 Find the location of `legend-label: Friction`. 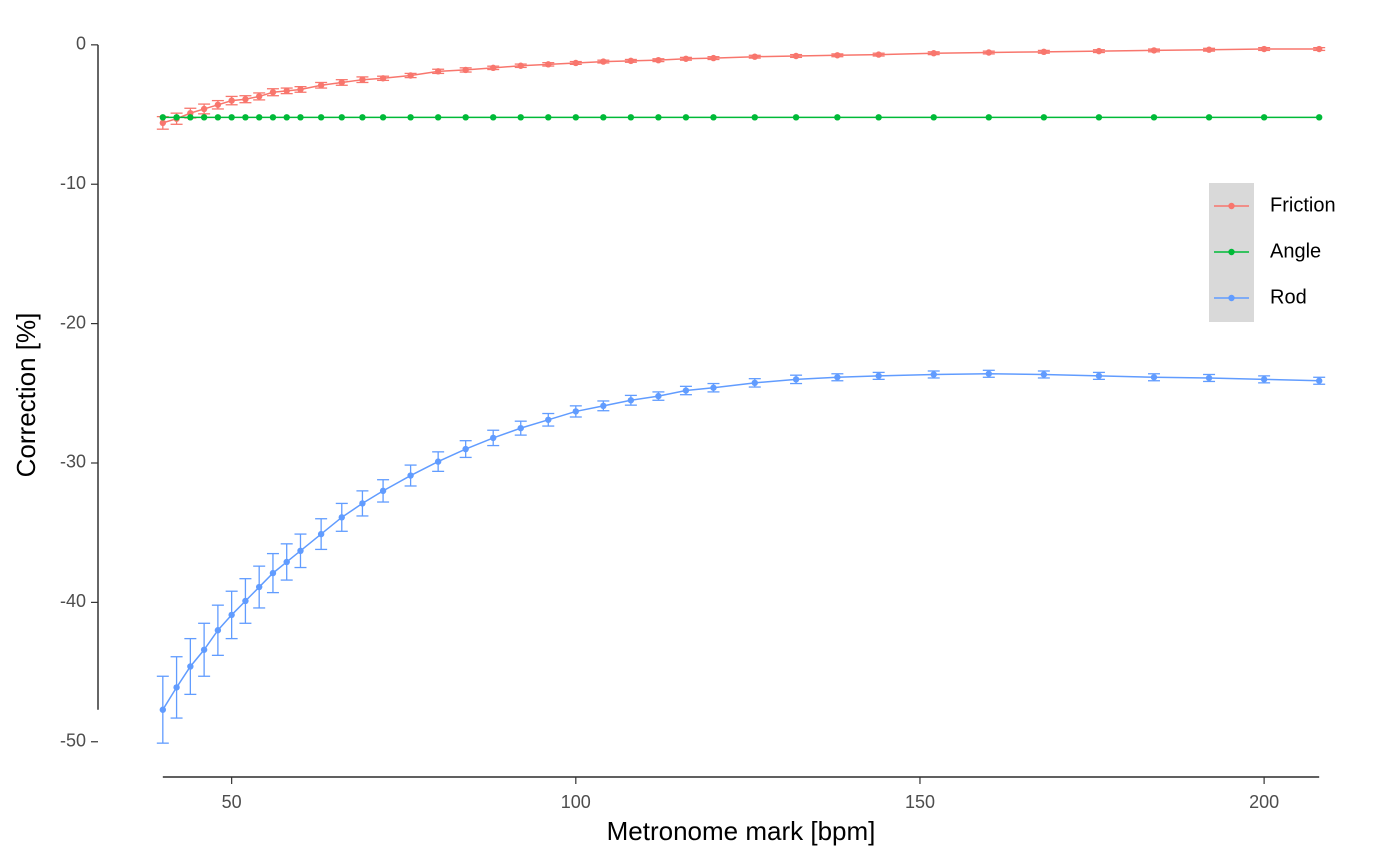

legend-label: Friction is located at coordinates (1303, 205).